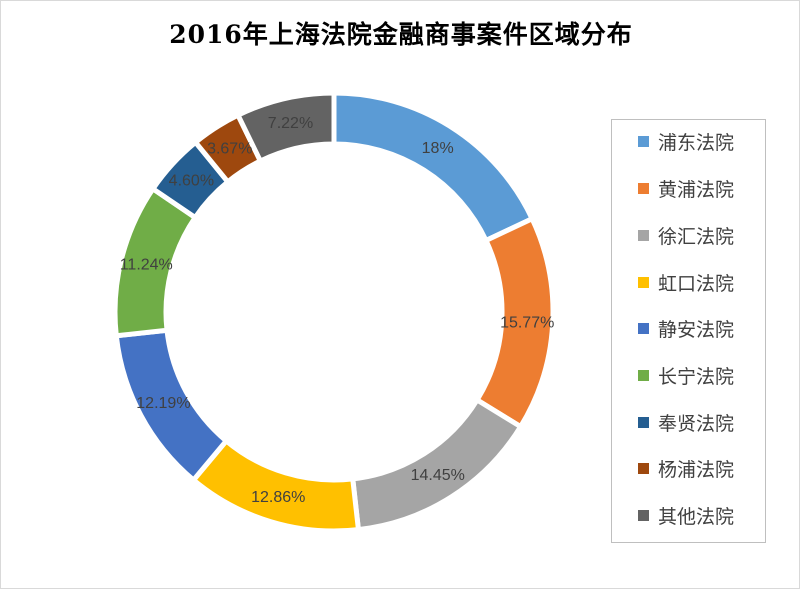 This screenshot has width=800, height=589. I want to click on legend-item-jingan: 静安法院, so click(673, 328).